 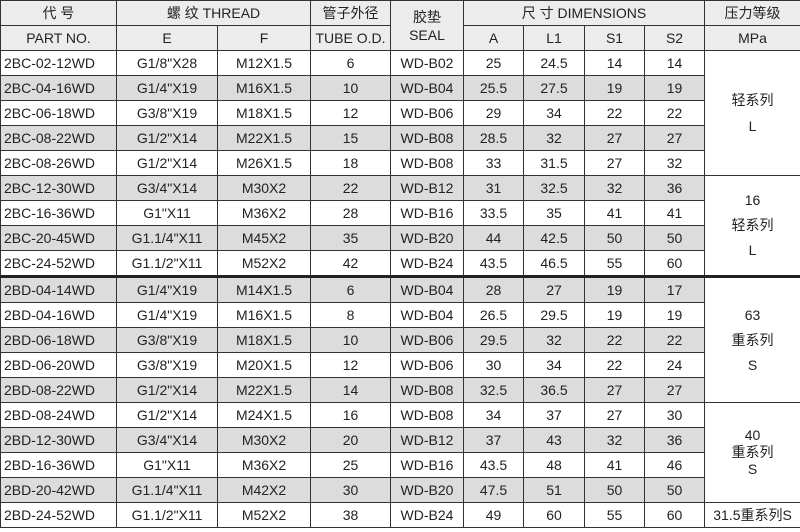 I want to click on part-no-cell: 2BC-04-16WD, so click(x=58, y=88).